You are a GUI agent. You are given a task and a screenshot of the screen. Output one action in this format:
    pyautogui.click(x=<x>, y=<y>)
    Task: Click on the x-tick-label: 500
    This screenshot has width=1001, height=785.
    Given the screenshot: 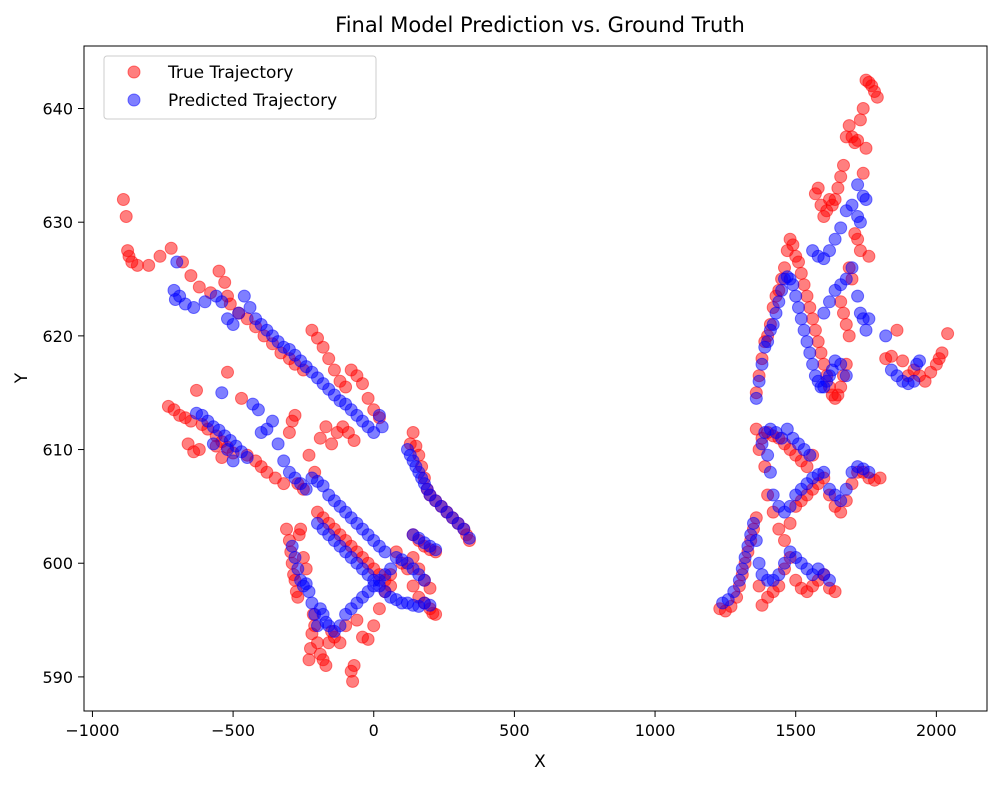 What is the action you would take?
    pyautogui.click(x=514, y=730)
    